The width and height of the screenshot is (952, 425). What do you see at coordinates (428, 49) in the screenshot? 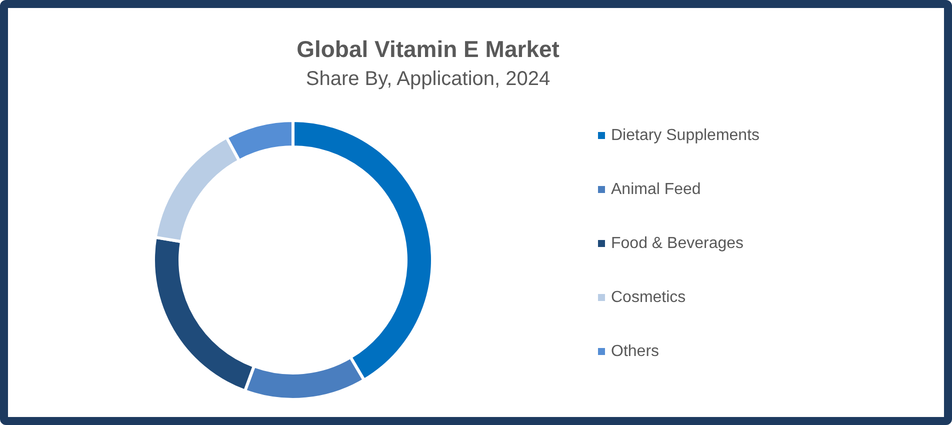
I see `chart-title: Global Vitamin E Market` at bounding box center [428, 49].